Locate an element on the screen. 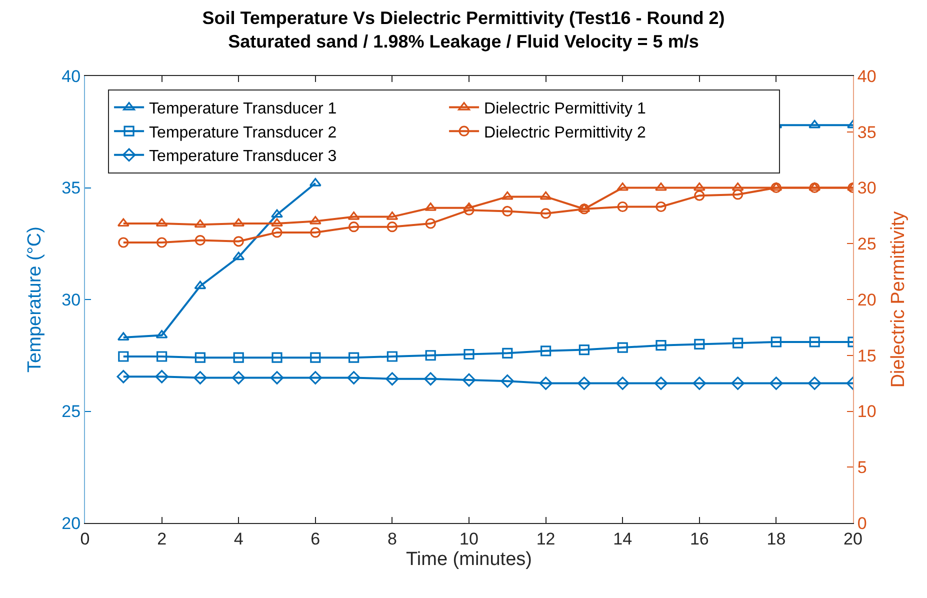  legend-label: Dielectric Permittivity 1 is located at coordinates (565, 109).